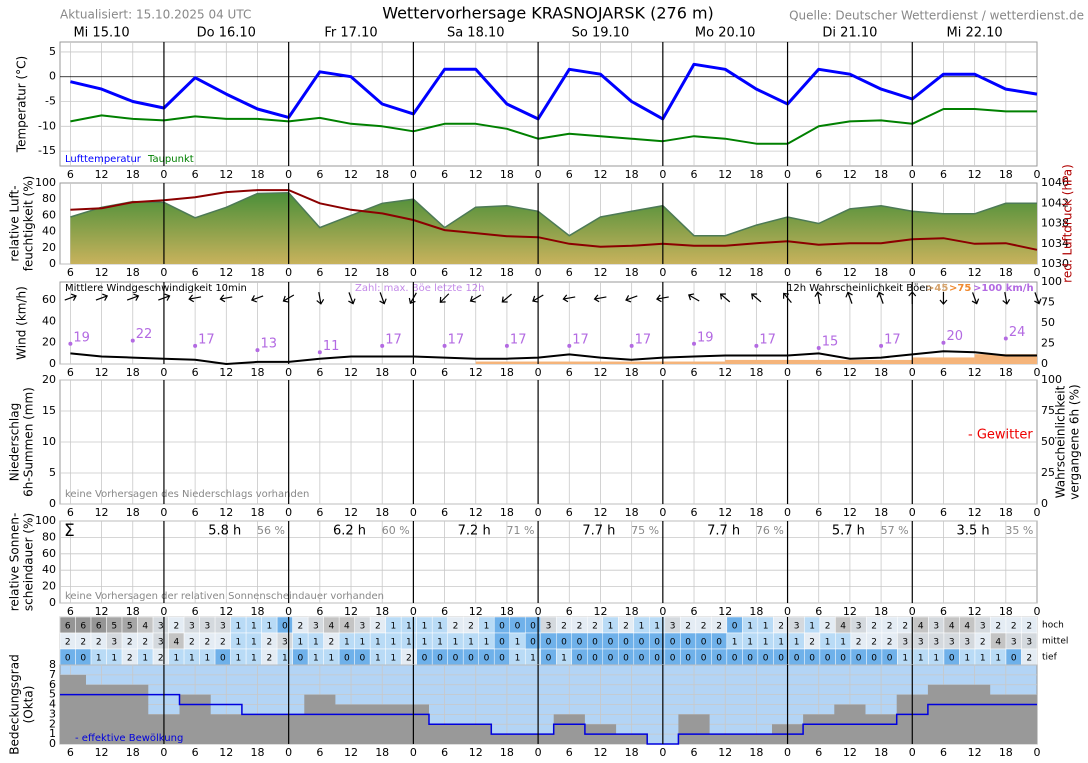 This screenshot has width=1088, height=763. What do you see at coordinates (114, 627) in the screenshot?
I see `cloud-cell-value: 5` at bounding box center [114, 627].